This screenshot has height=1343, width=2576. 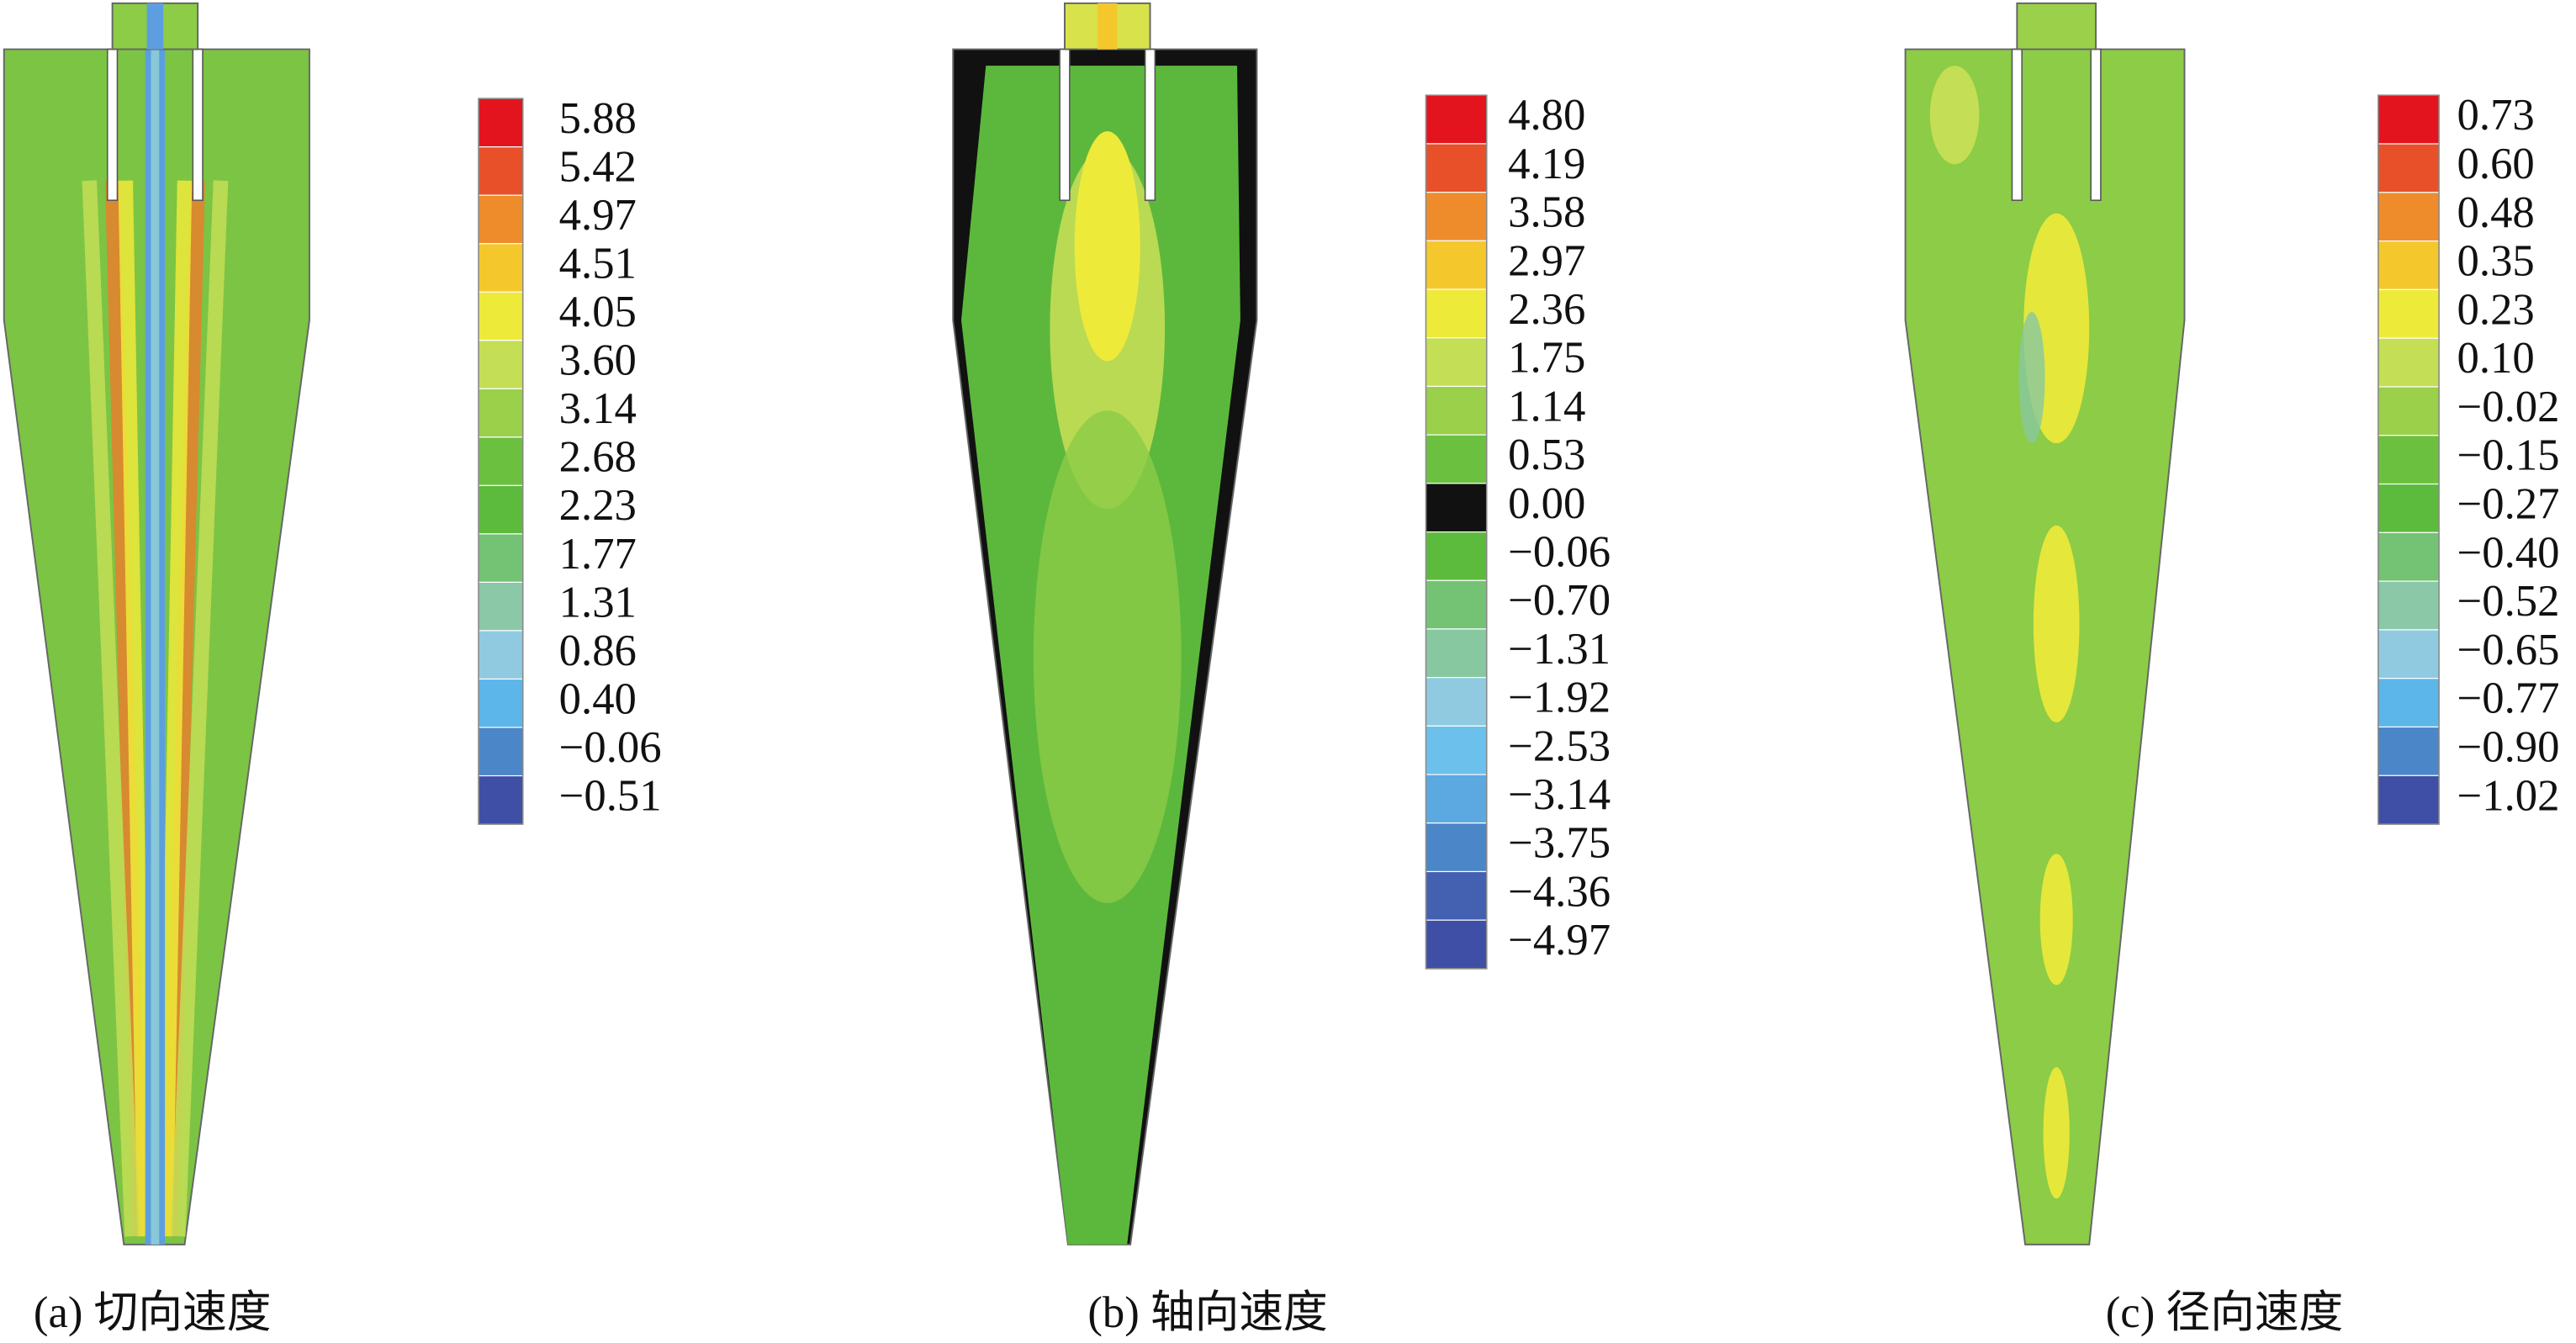 What do you see at coordinates (598, 361) in the screenshot?
I see `colorbar-label: 3.60` at bounding box center [598, 361].